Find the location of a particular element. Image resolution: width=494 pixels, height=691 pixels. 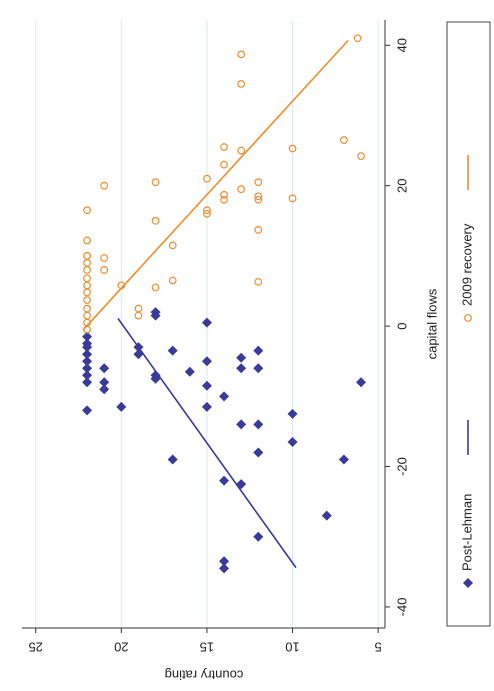

x-tick-label: -20 is located at coordinates (401, 466).